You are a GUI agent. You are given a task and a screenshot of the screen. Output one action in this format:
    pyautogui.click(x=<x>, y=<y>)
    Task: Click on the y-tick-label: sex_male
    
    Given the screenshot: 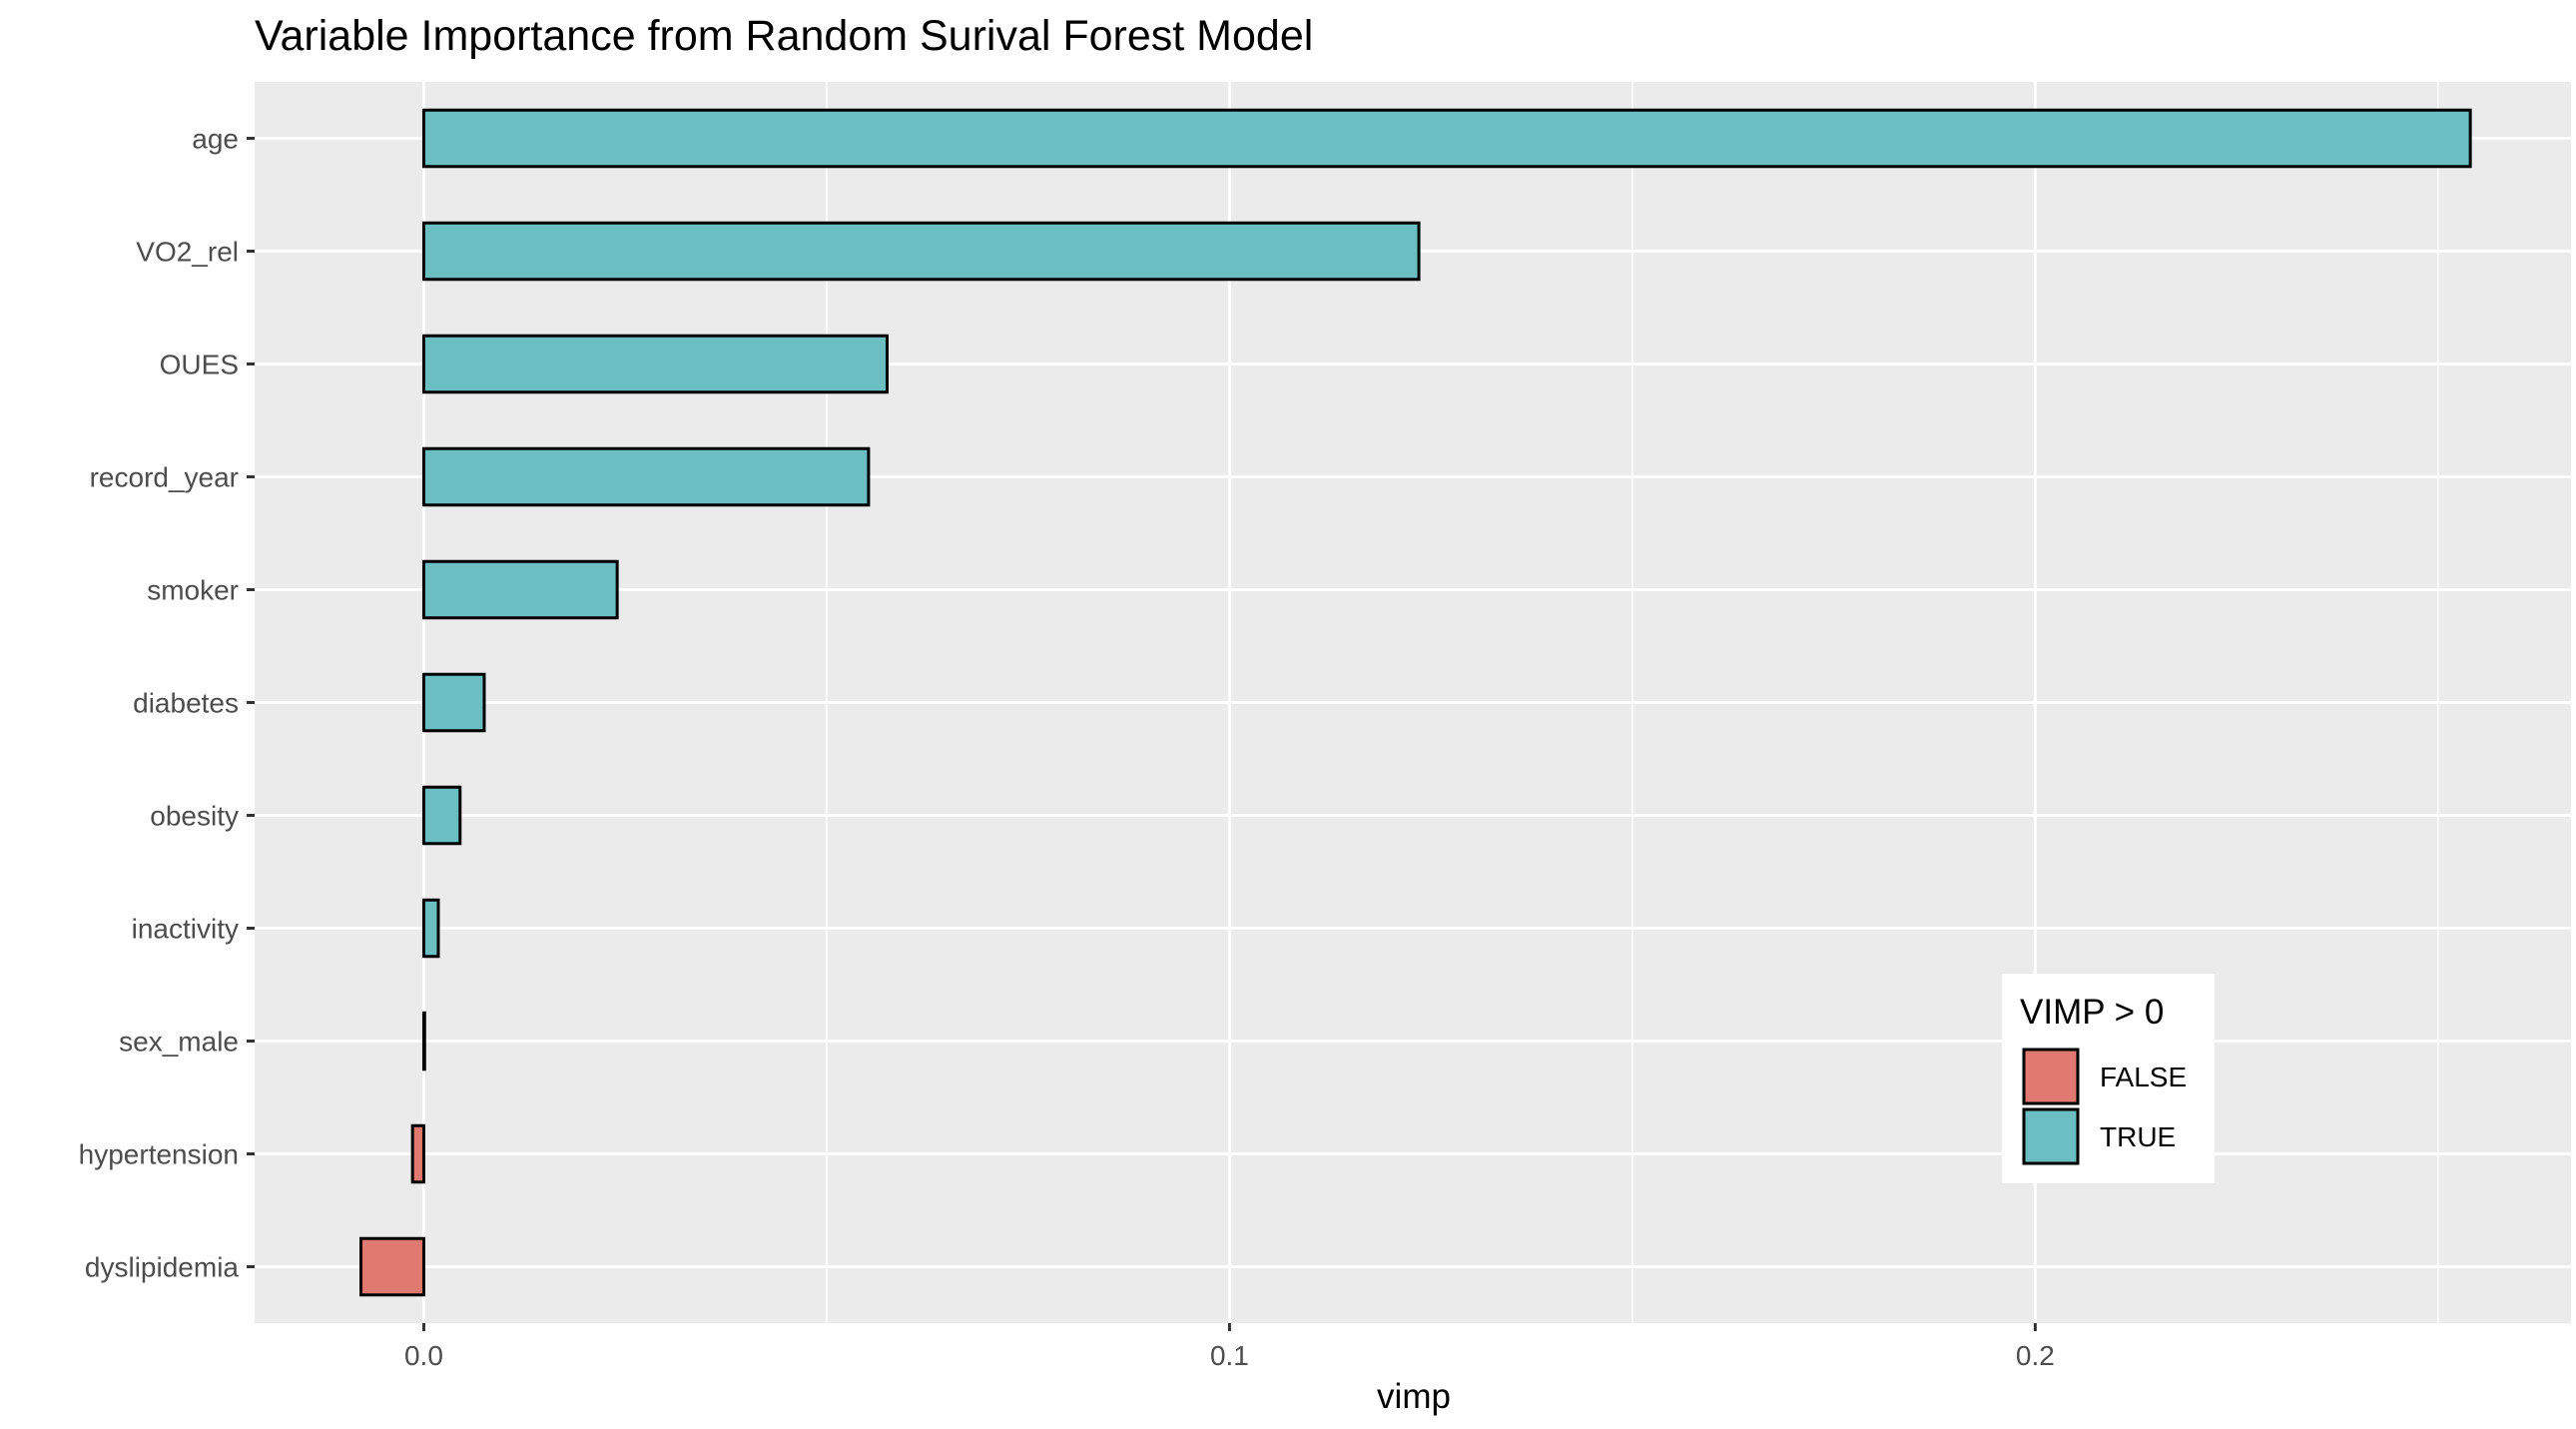 What is the action you would take?
    pyautogui.click(x=179, y=1043)
    